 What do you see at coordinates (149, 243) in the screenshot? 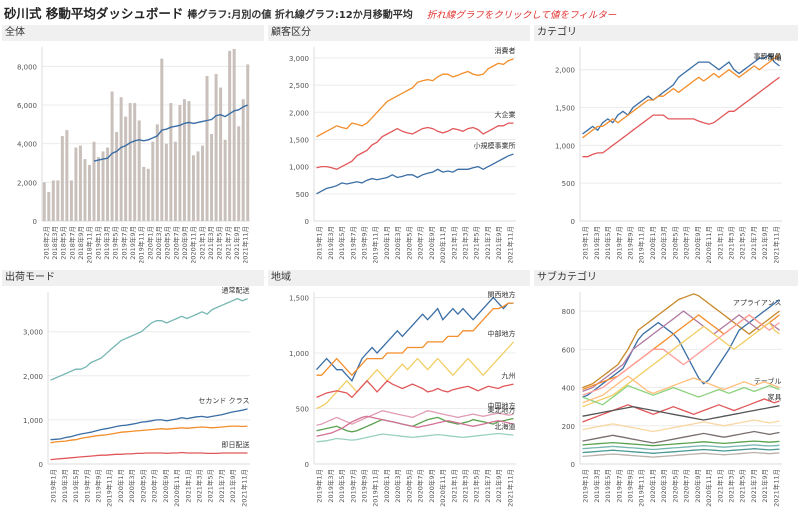
I see `x-tick-label: 2020年1月` at bounding box center [149, 243].